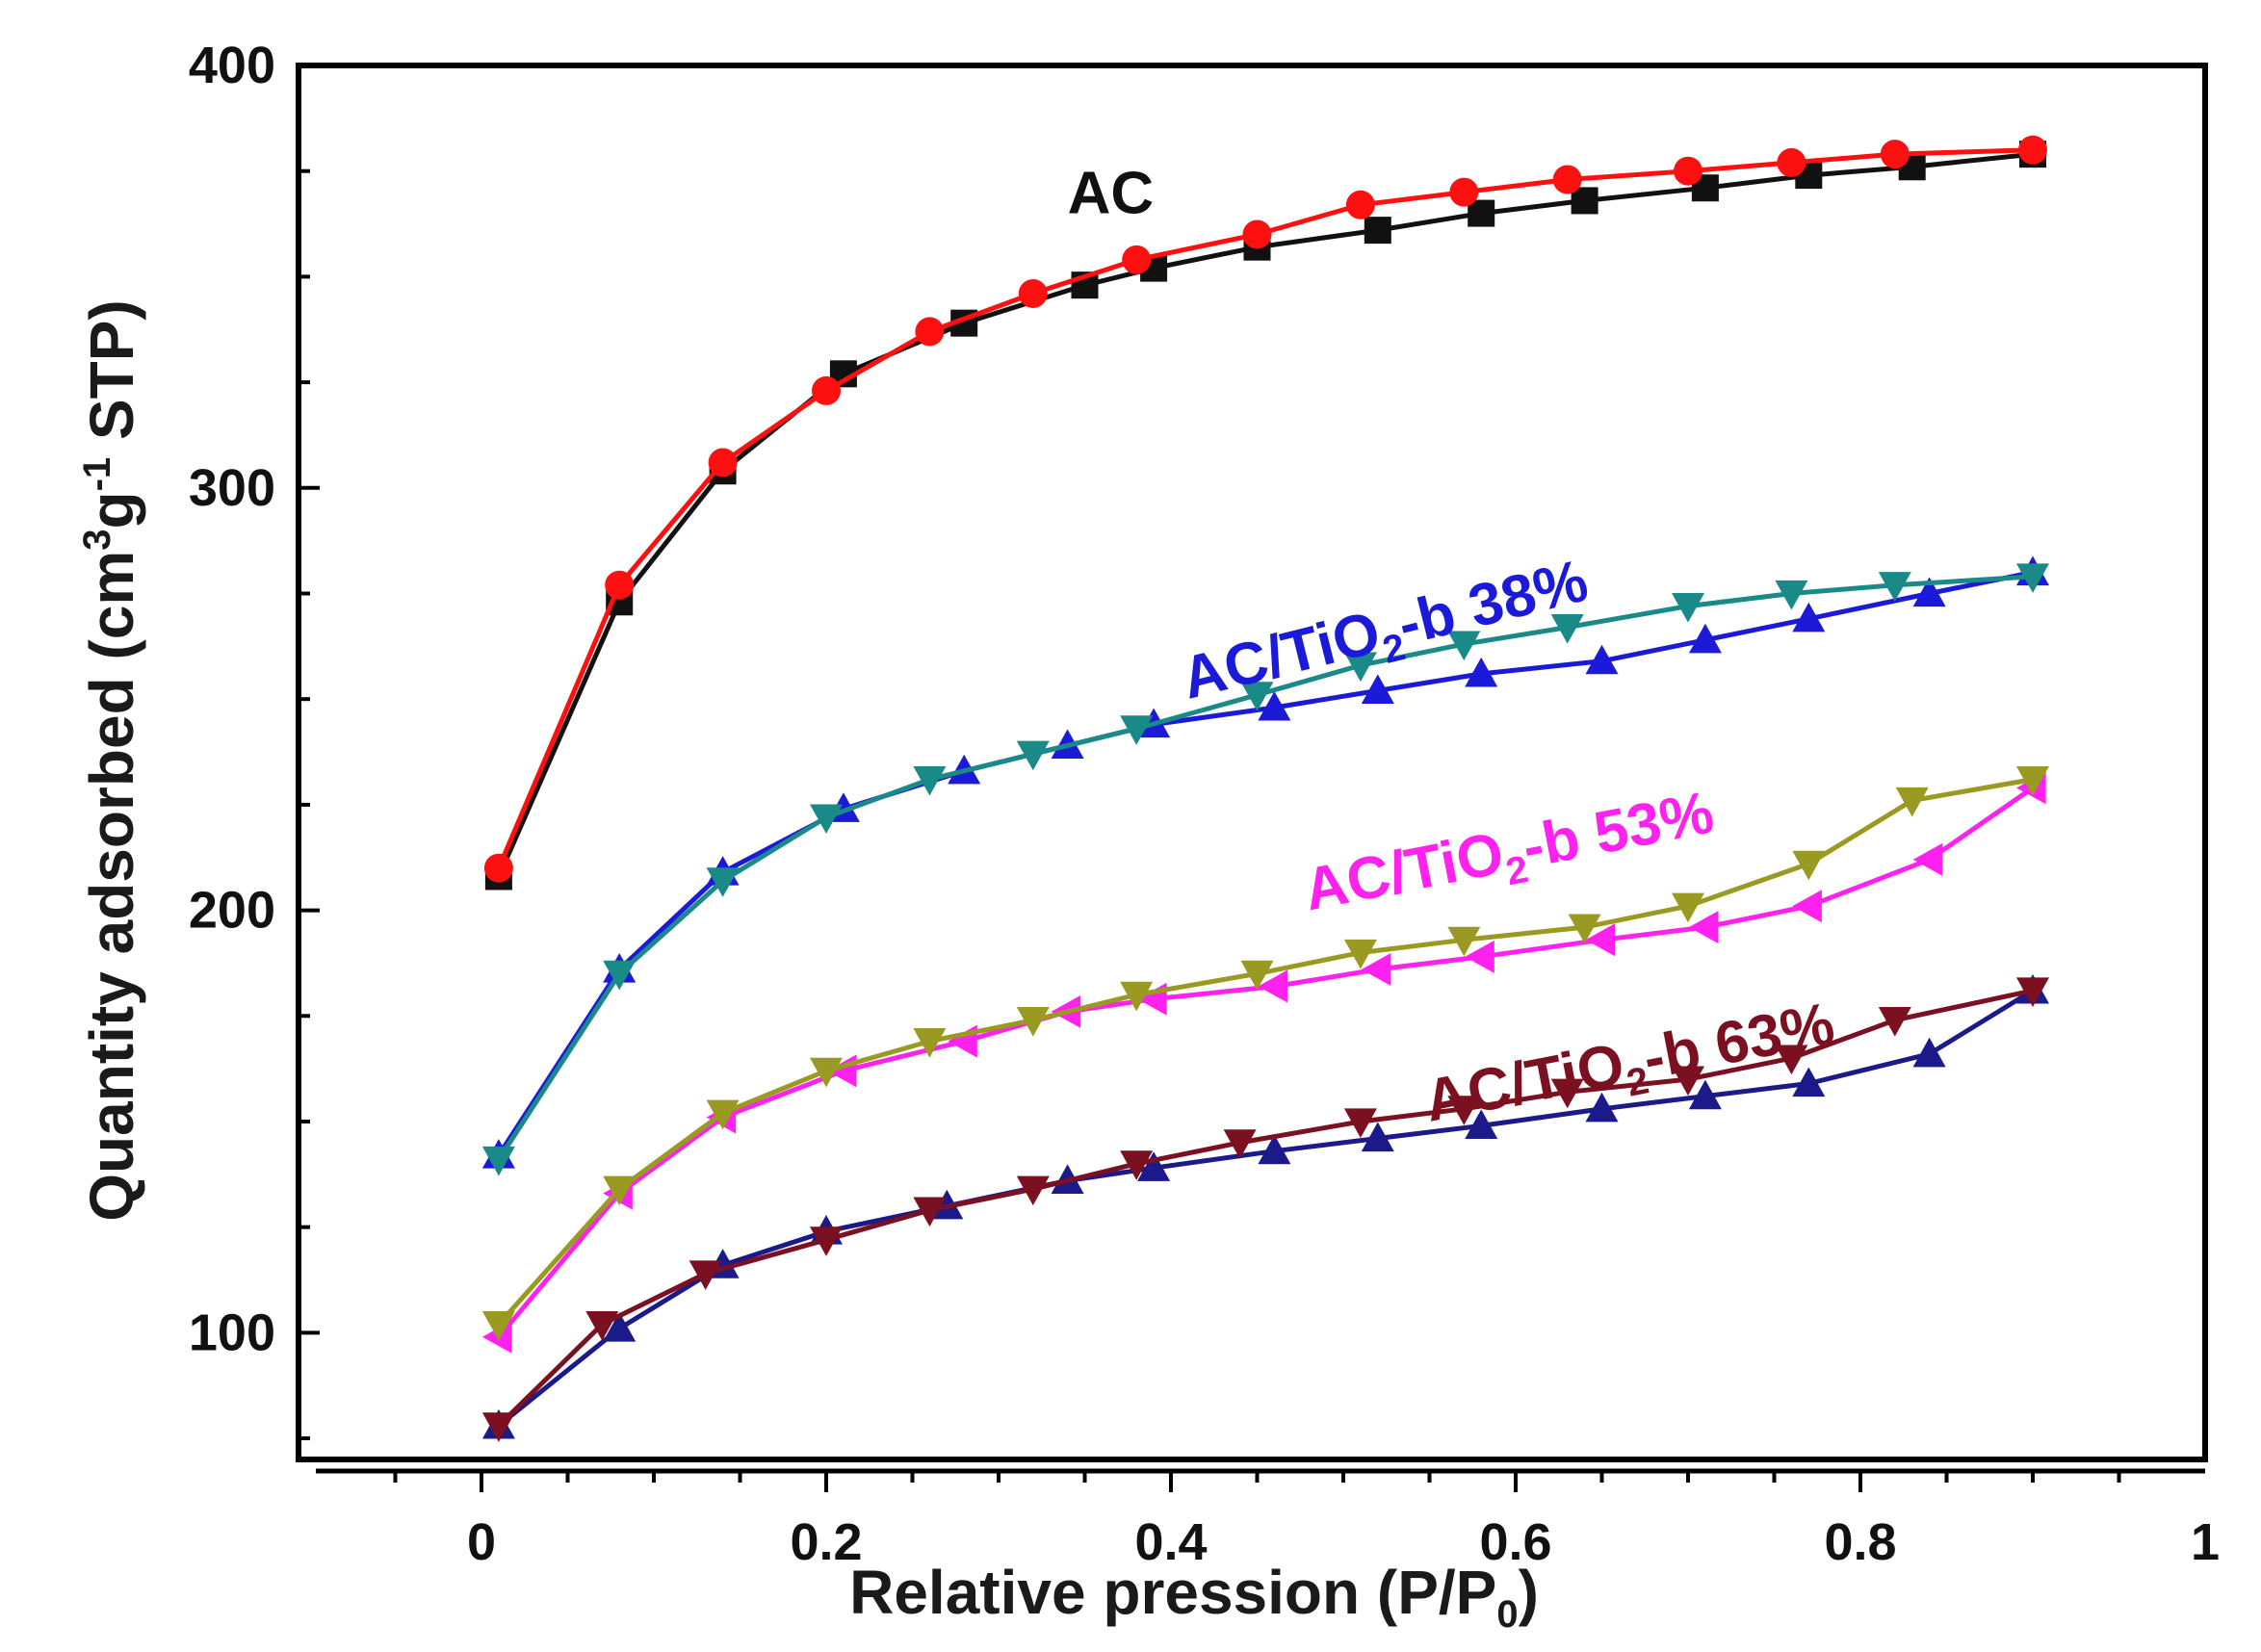  I want to click on x-tick-label: 0.4, so click(1170, 1542).